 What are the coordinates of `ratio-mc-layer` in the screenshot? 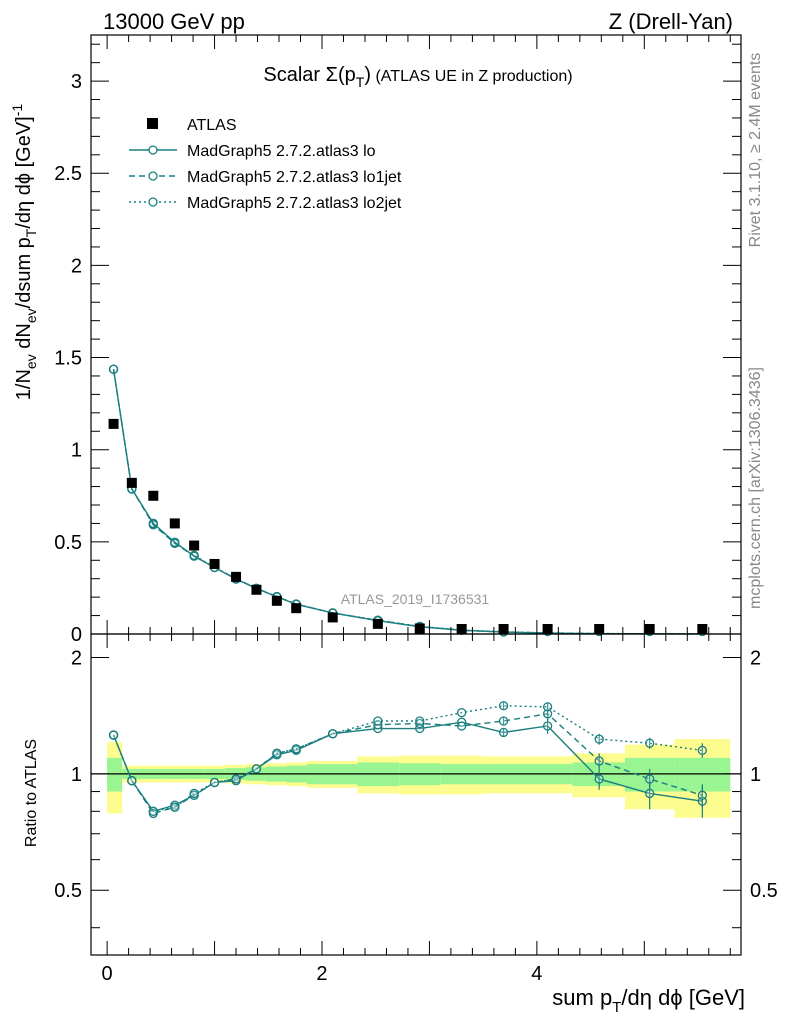 It's located at (407, 760).